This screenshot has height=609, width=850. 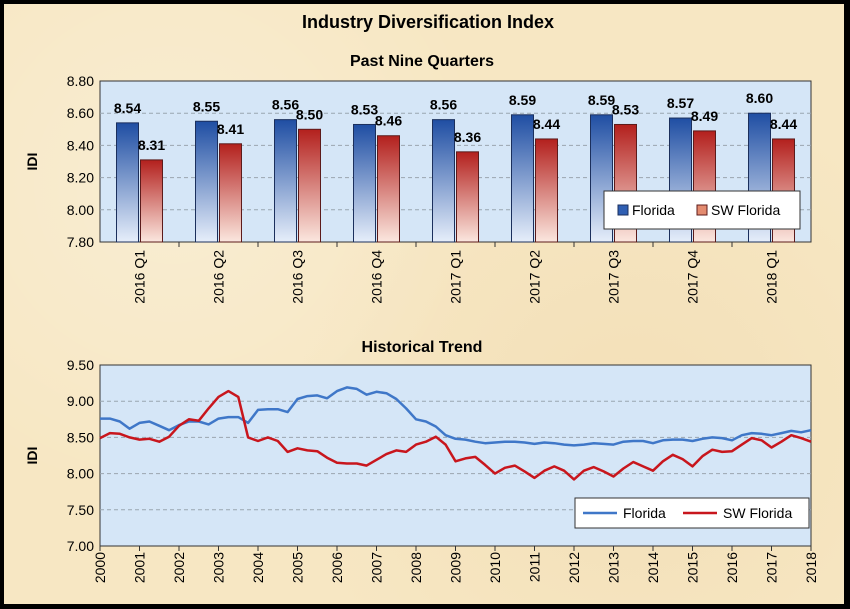 I want to click on line-legend-label-florida: Florida, so click(x=644, y=513).